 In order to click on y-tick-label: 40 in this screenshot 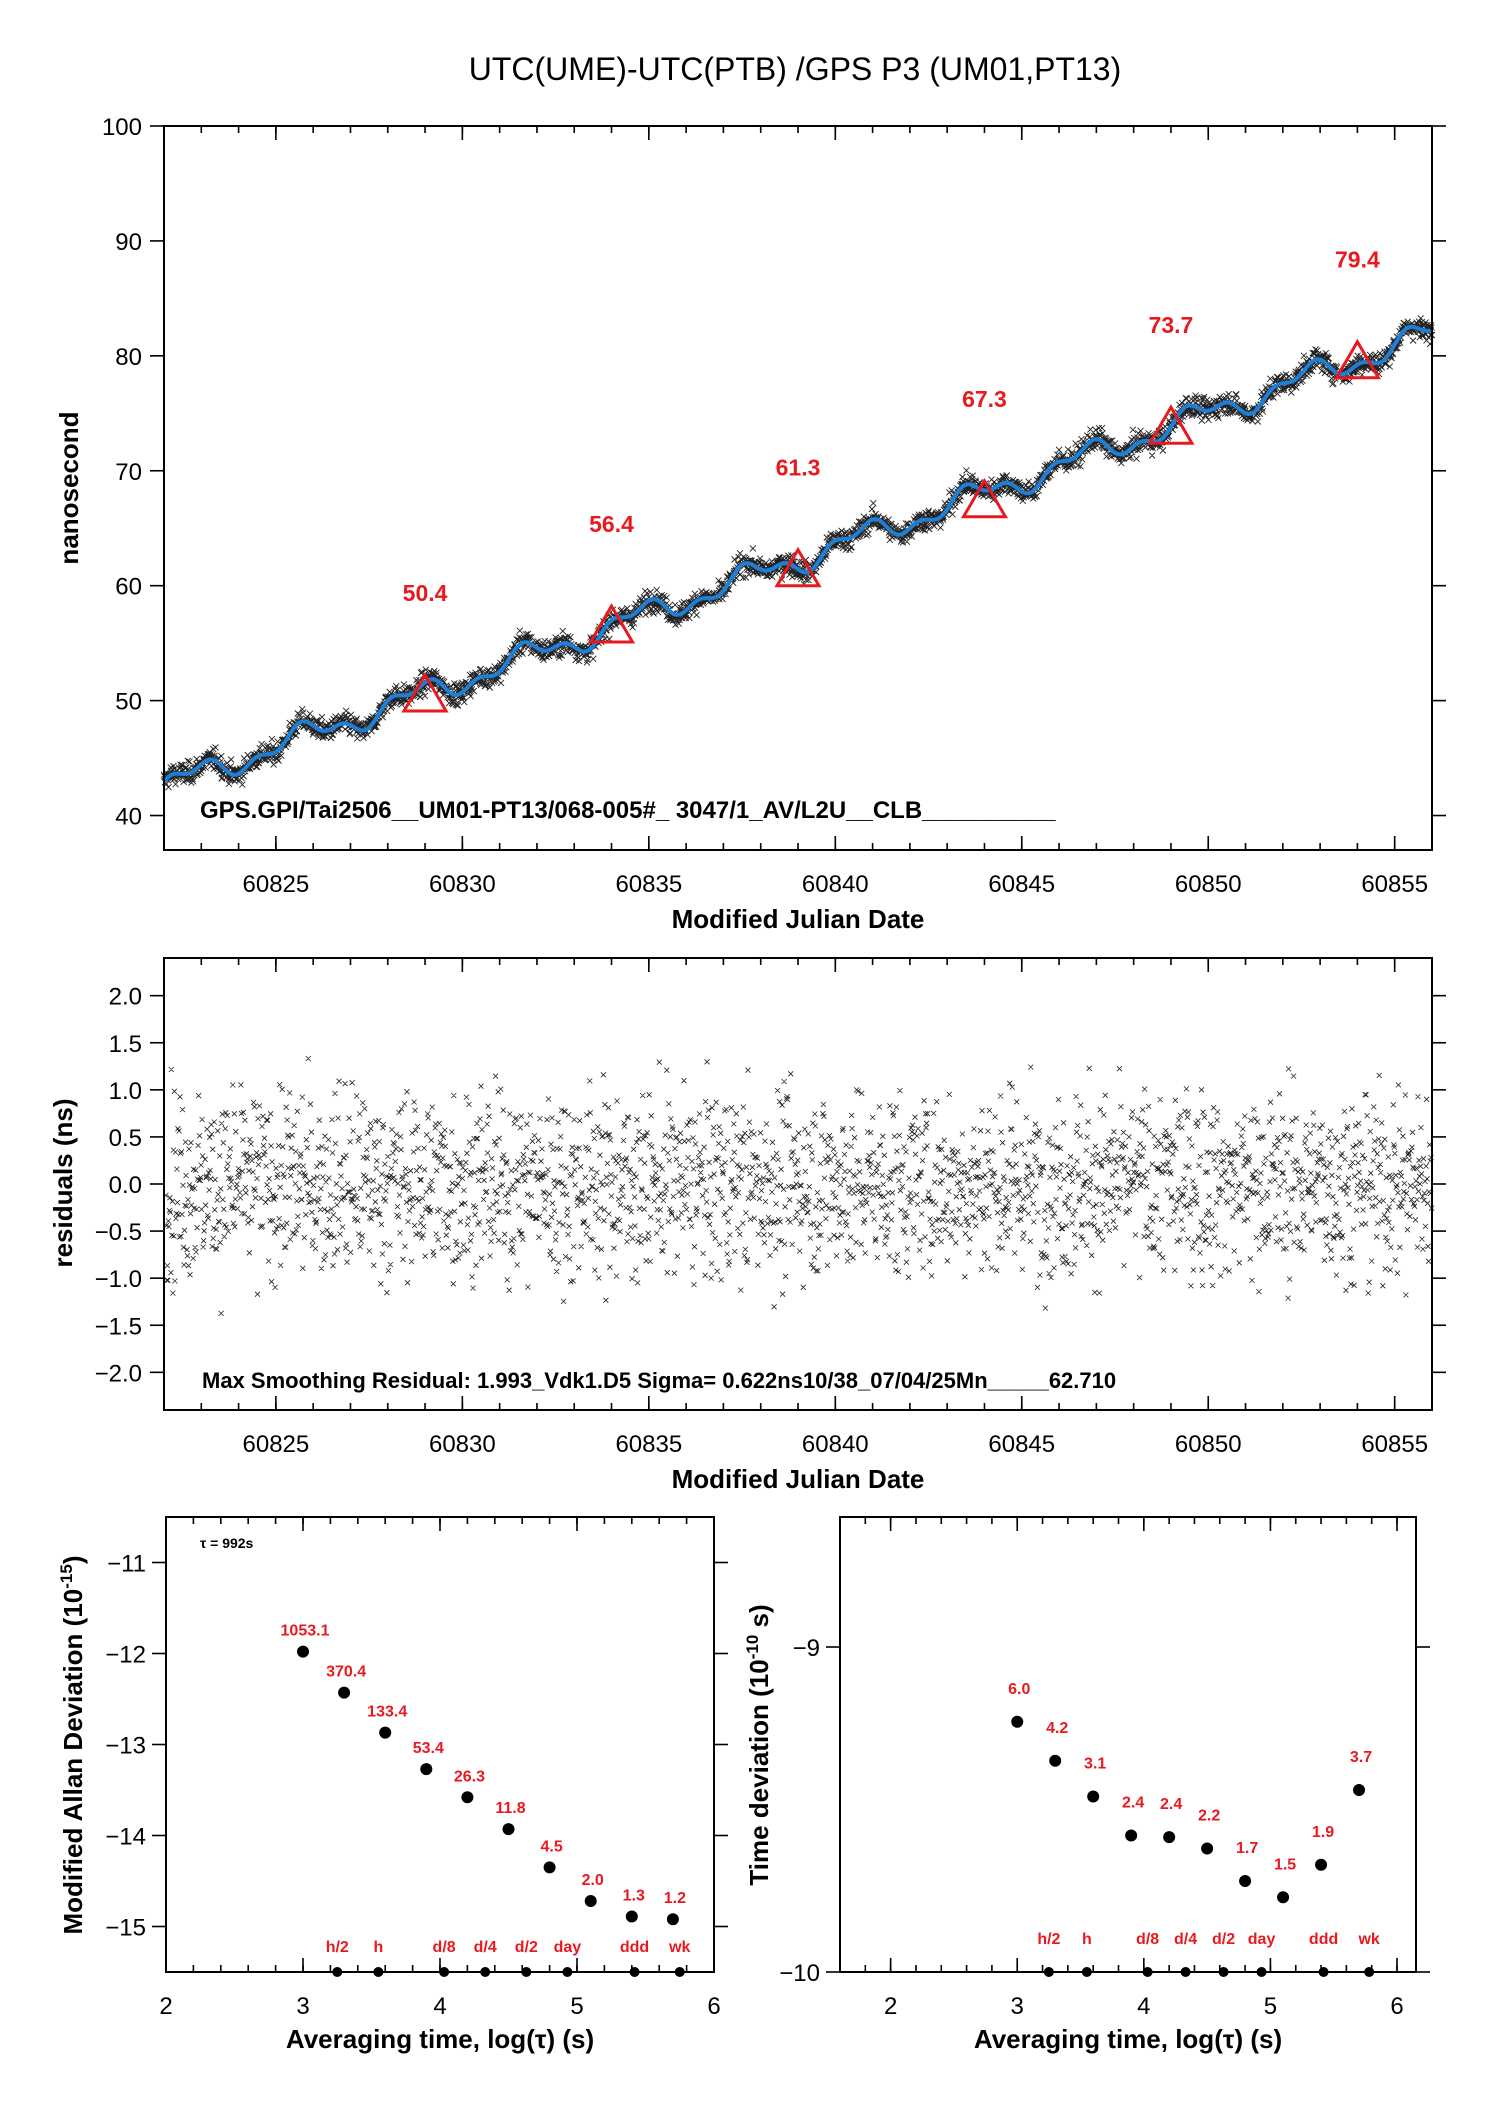, I will do `click(128, 817)`.